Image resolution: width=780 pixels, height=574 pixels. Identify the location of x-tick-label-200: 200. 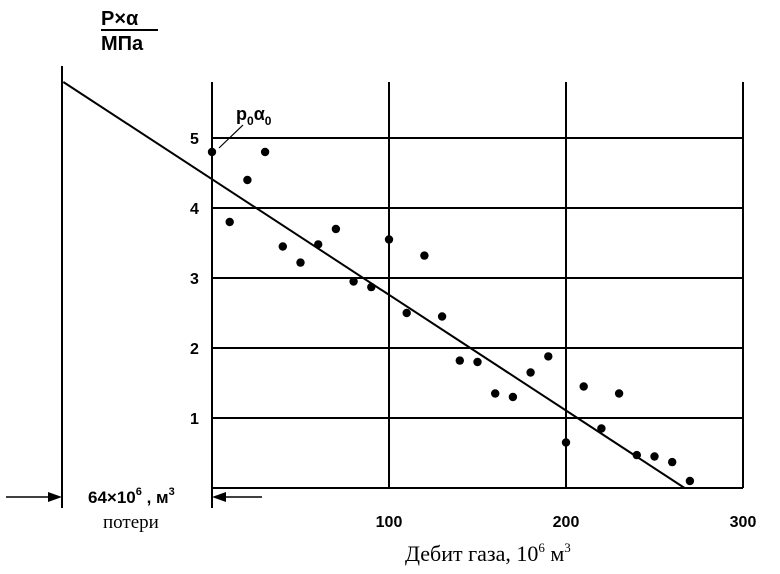
(566, 522).